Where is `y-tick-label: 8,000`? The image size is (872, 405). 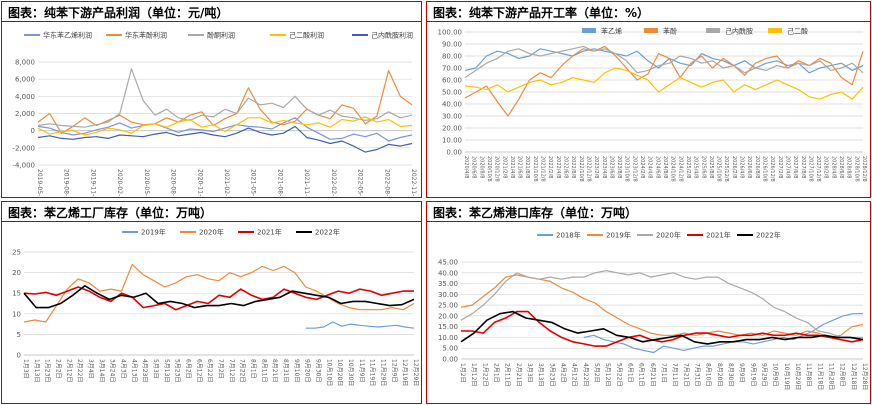
y-tick-label: 8,000 is located at coordinates (25, 63).